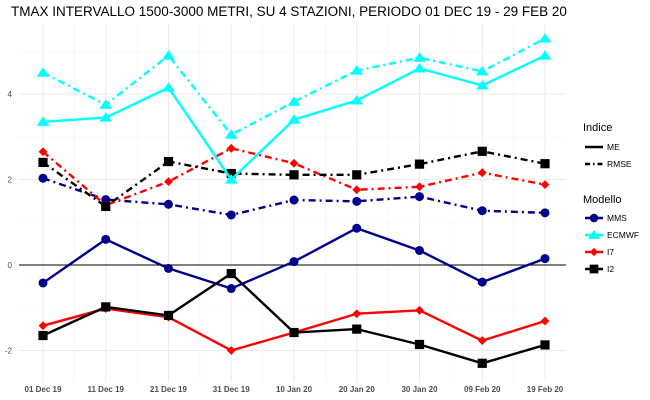 This screenshot has height=400, width=650. What do you see at coordinates (594, 234) in the screenshot?
I see `legend-key-marker-ecmwf` at bounding box center [594, 234].